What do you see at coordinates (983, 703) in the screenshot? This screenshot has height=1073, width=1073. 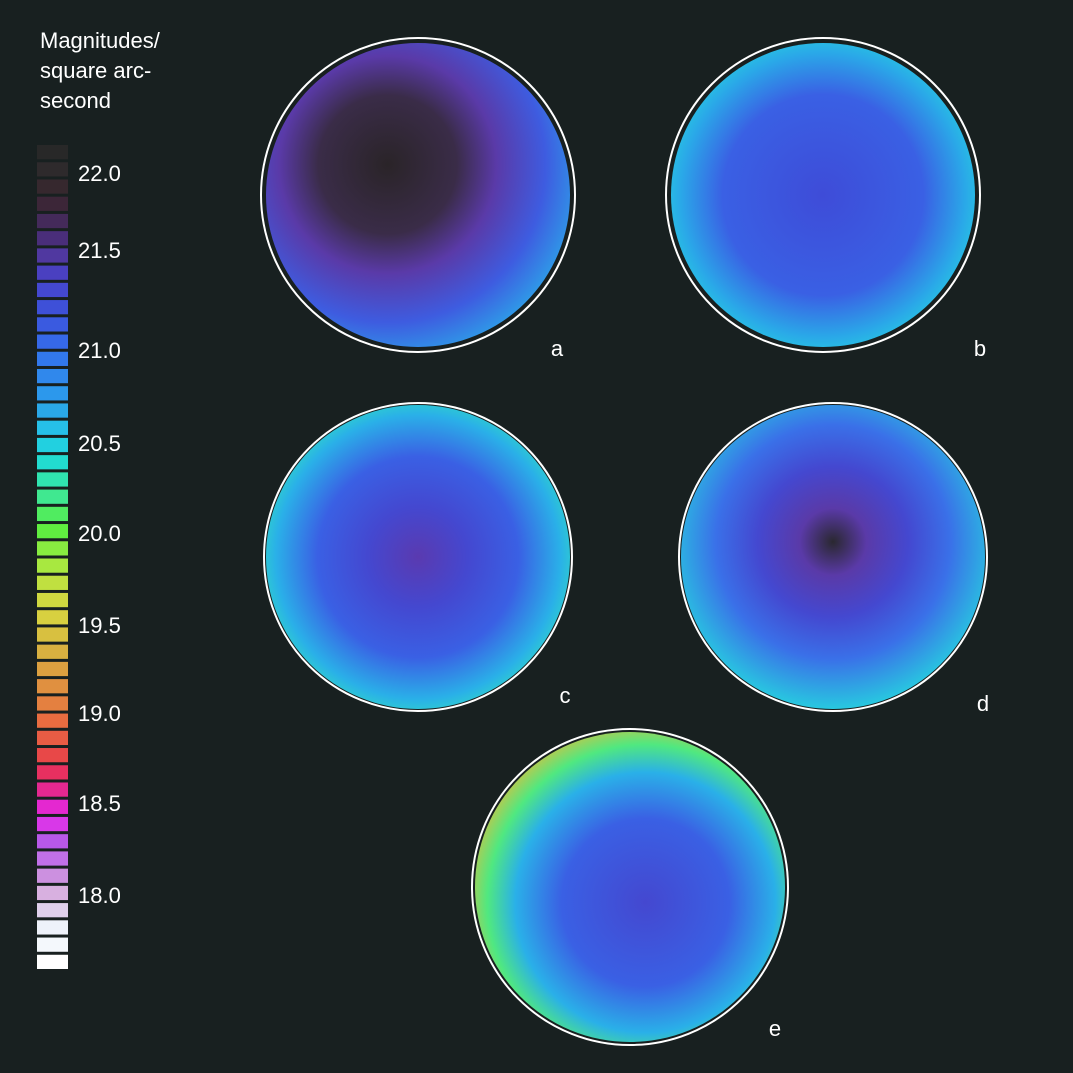 I see `panel-label: d` at bounding box center [983, 703].